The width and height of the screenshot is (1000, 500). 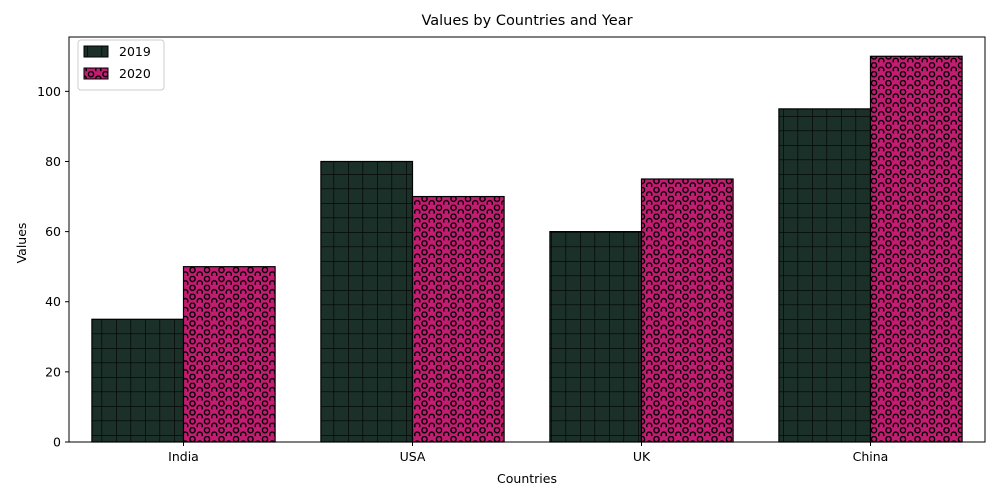 What do you see at coordinates (916, 249) in the screenshot?
I see `bar-2020-china` at bounding box center [916, 249].